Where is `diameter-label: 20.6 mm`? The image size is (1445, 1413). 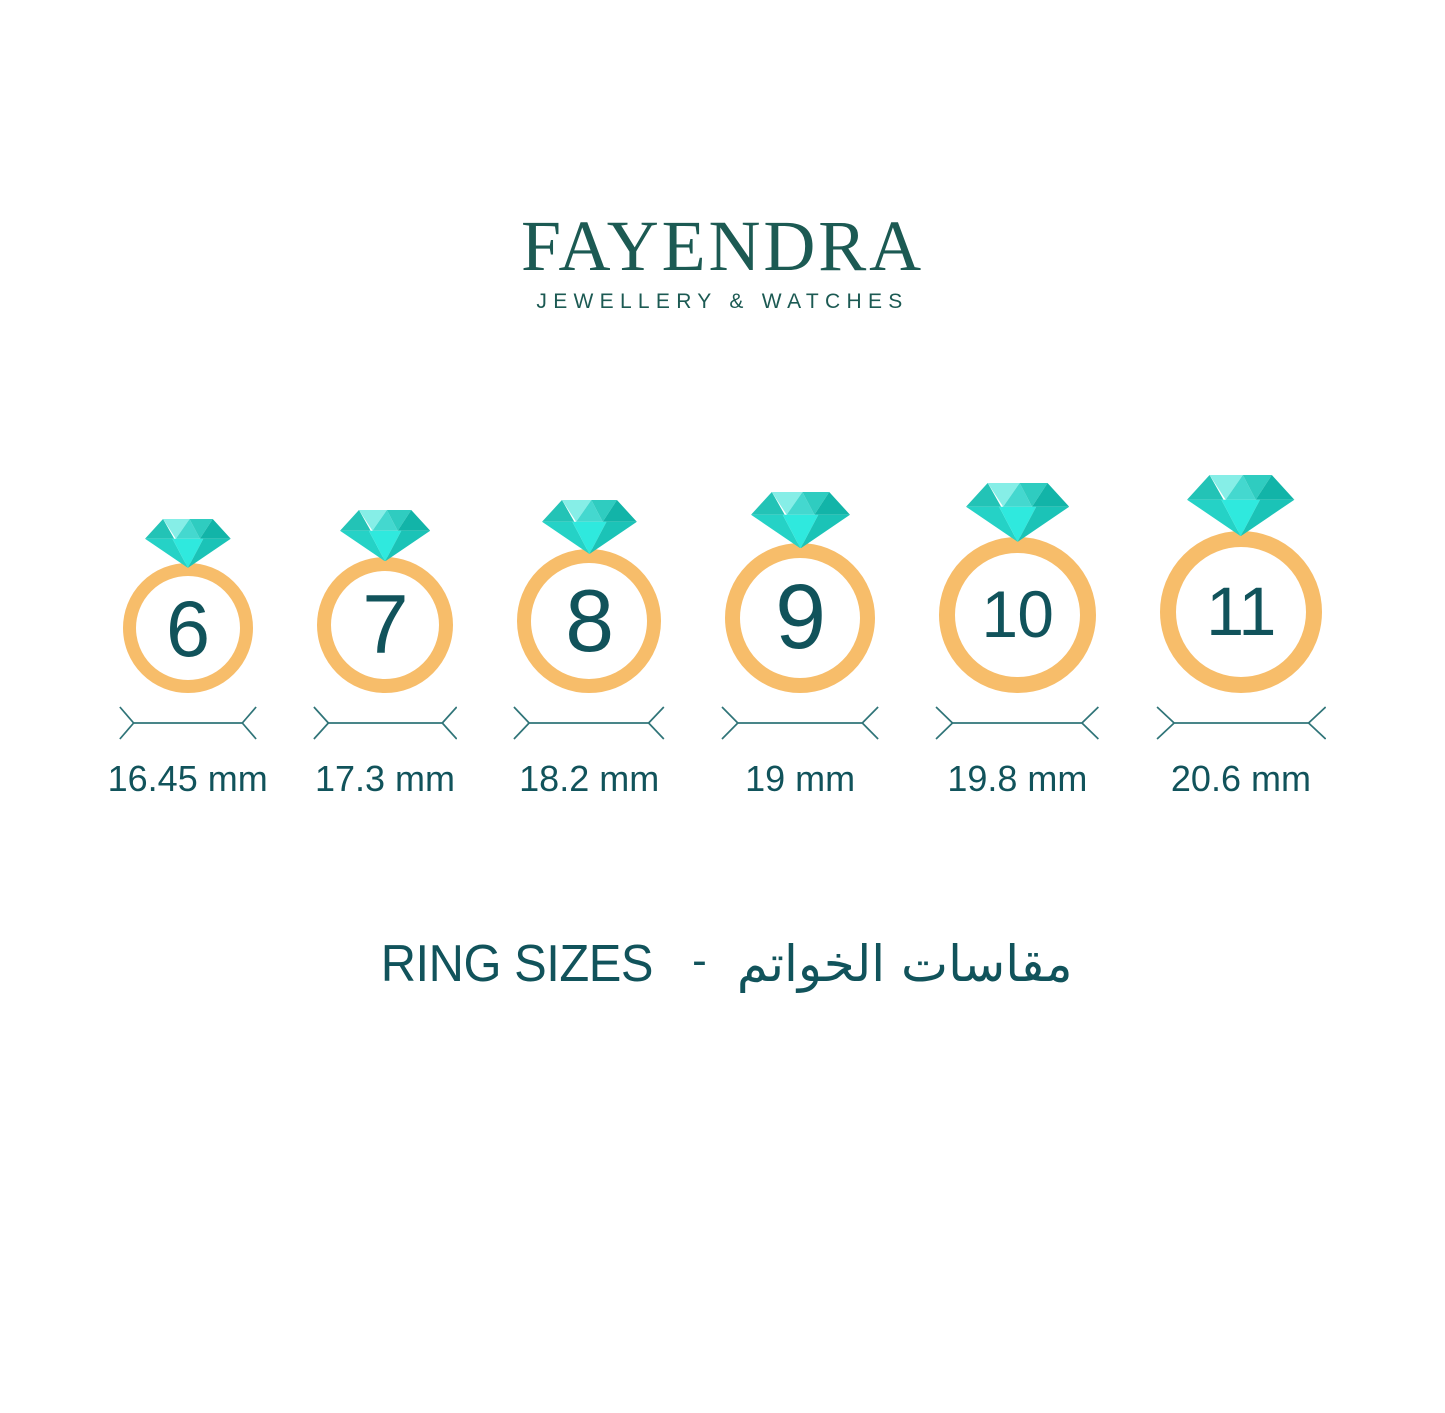
diameter-label: 20.6 mm is located at coordinates (1240, 779).